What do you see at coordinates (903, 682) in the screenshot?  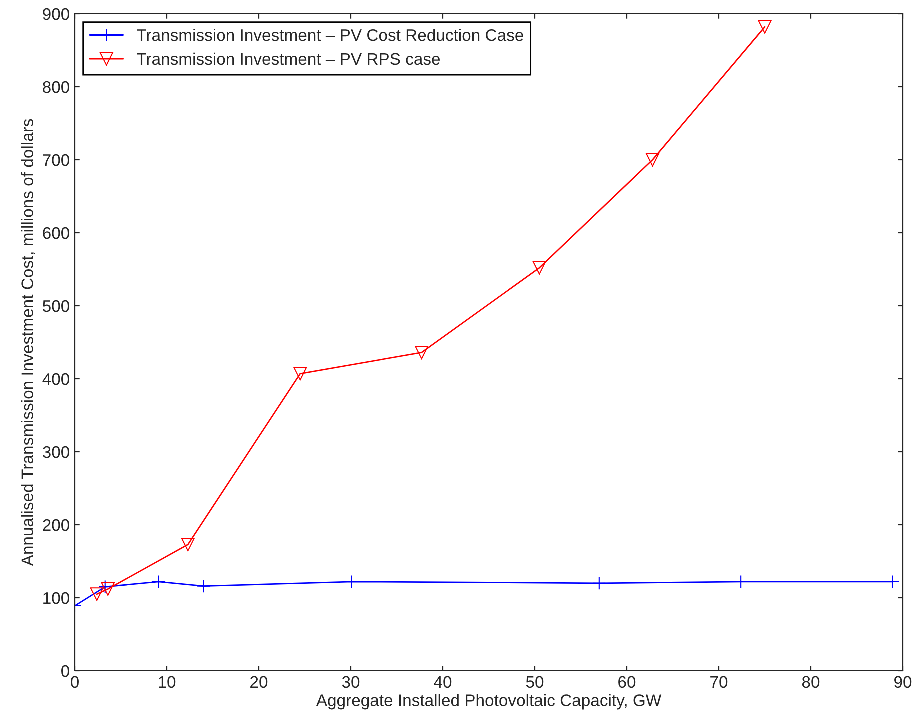 I see `x-tick-label: 90` at bounding box center [903, 682].